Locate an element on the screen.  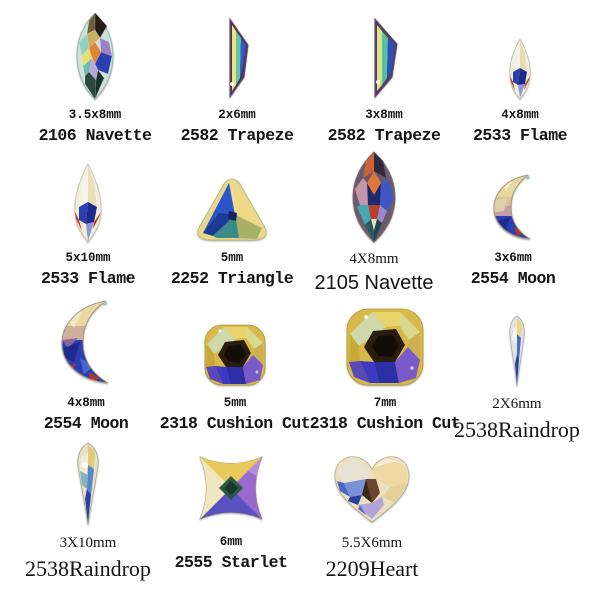
product-cell-2318-cushion-large: 7mm 2318 Cushion Cut is located at coordinates (385, 364).